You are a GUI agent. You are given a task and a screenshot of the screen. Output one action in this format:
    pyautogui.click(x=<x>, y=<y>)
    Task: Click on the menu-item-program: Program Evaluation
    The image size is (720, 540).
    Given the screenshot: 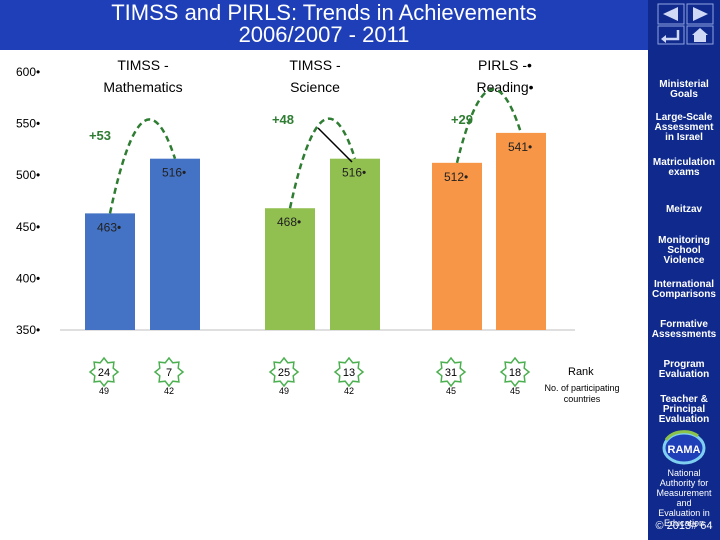 What is the action you would take?
    pyautogui.click(x=684, y=370)
    